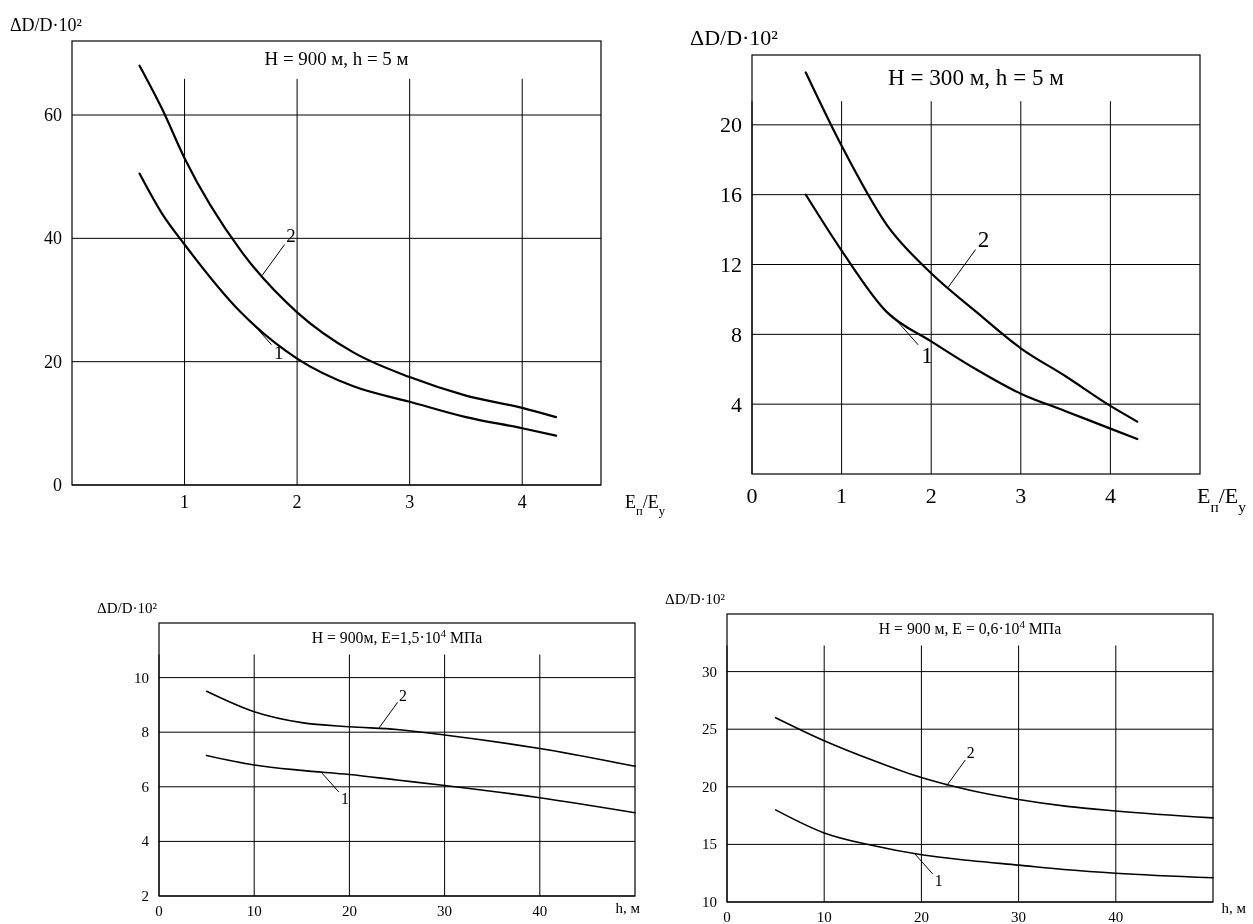  Describe the element at coordinates (145, 896) in the screenshot. I see `y-tick-label: 2` at that location.